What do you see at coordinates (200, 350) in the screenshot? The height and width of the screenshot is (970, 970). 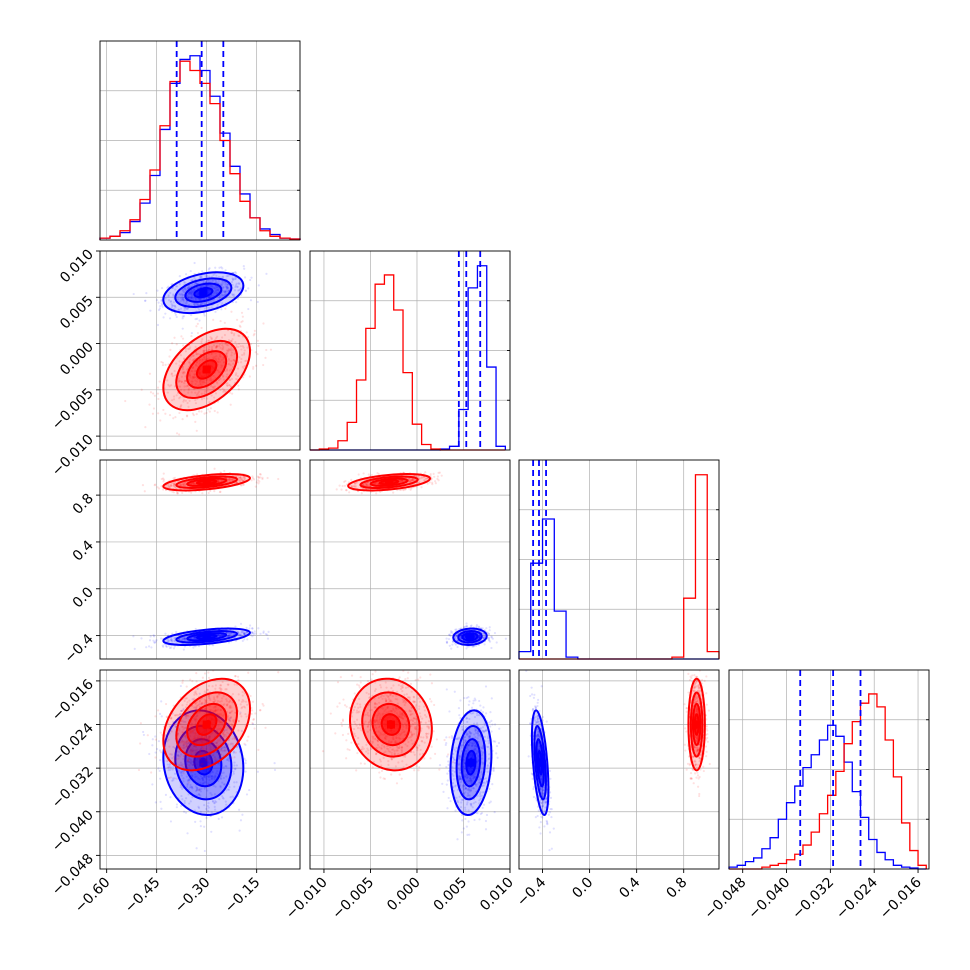 I see `joint-panel` at bounding box center [200, 350].